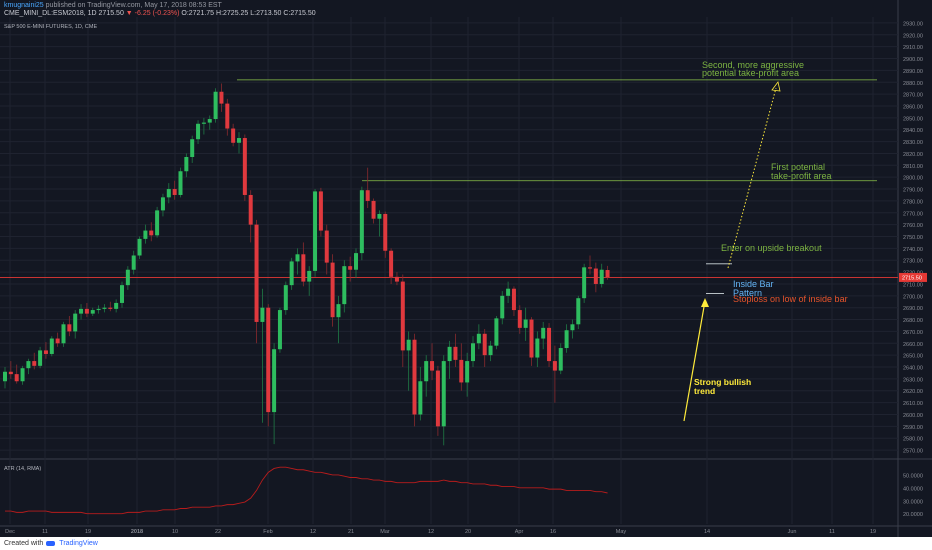 Image resolution: width=932 pixels, height=550 pixels. Describe the element at coordinates (753, 65) in the screenshot. I see `annotation-second-tp-line1: Second, more aggressive` at that location.